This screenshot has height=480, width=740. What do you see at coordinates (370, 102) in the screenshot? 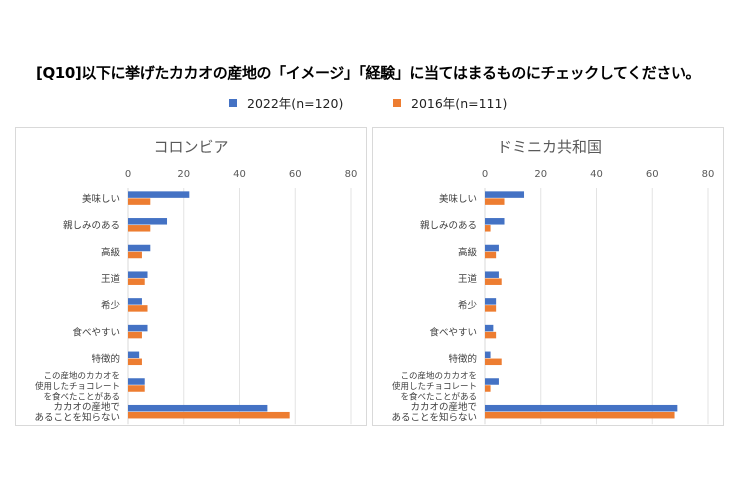
I see `chart-legend: 2022年(n=120) 2016年(n=111)` at bounding box center [370, 102].